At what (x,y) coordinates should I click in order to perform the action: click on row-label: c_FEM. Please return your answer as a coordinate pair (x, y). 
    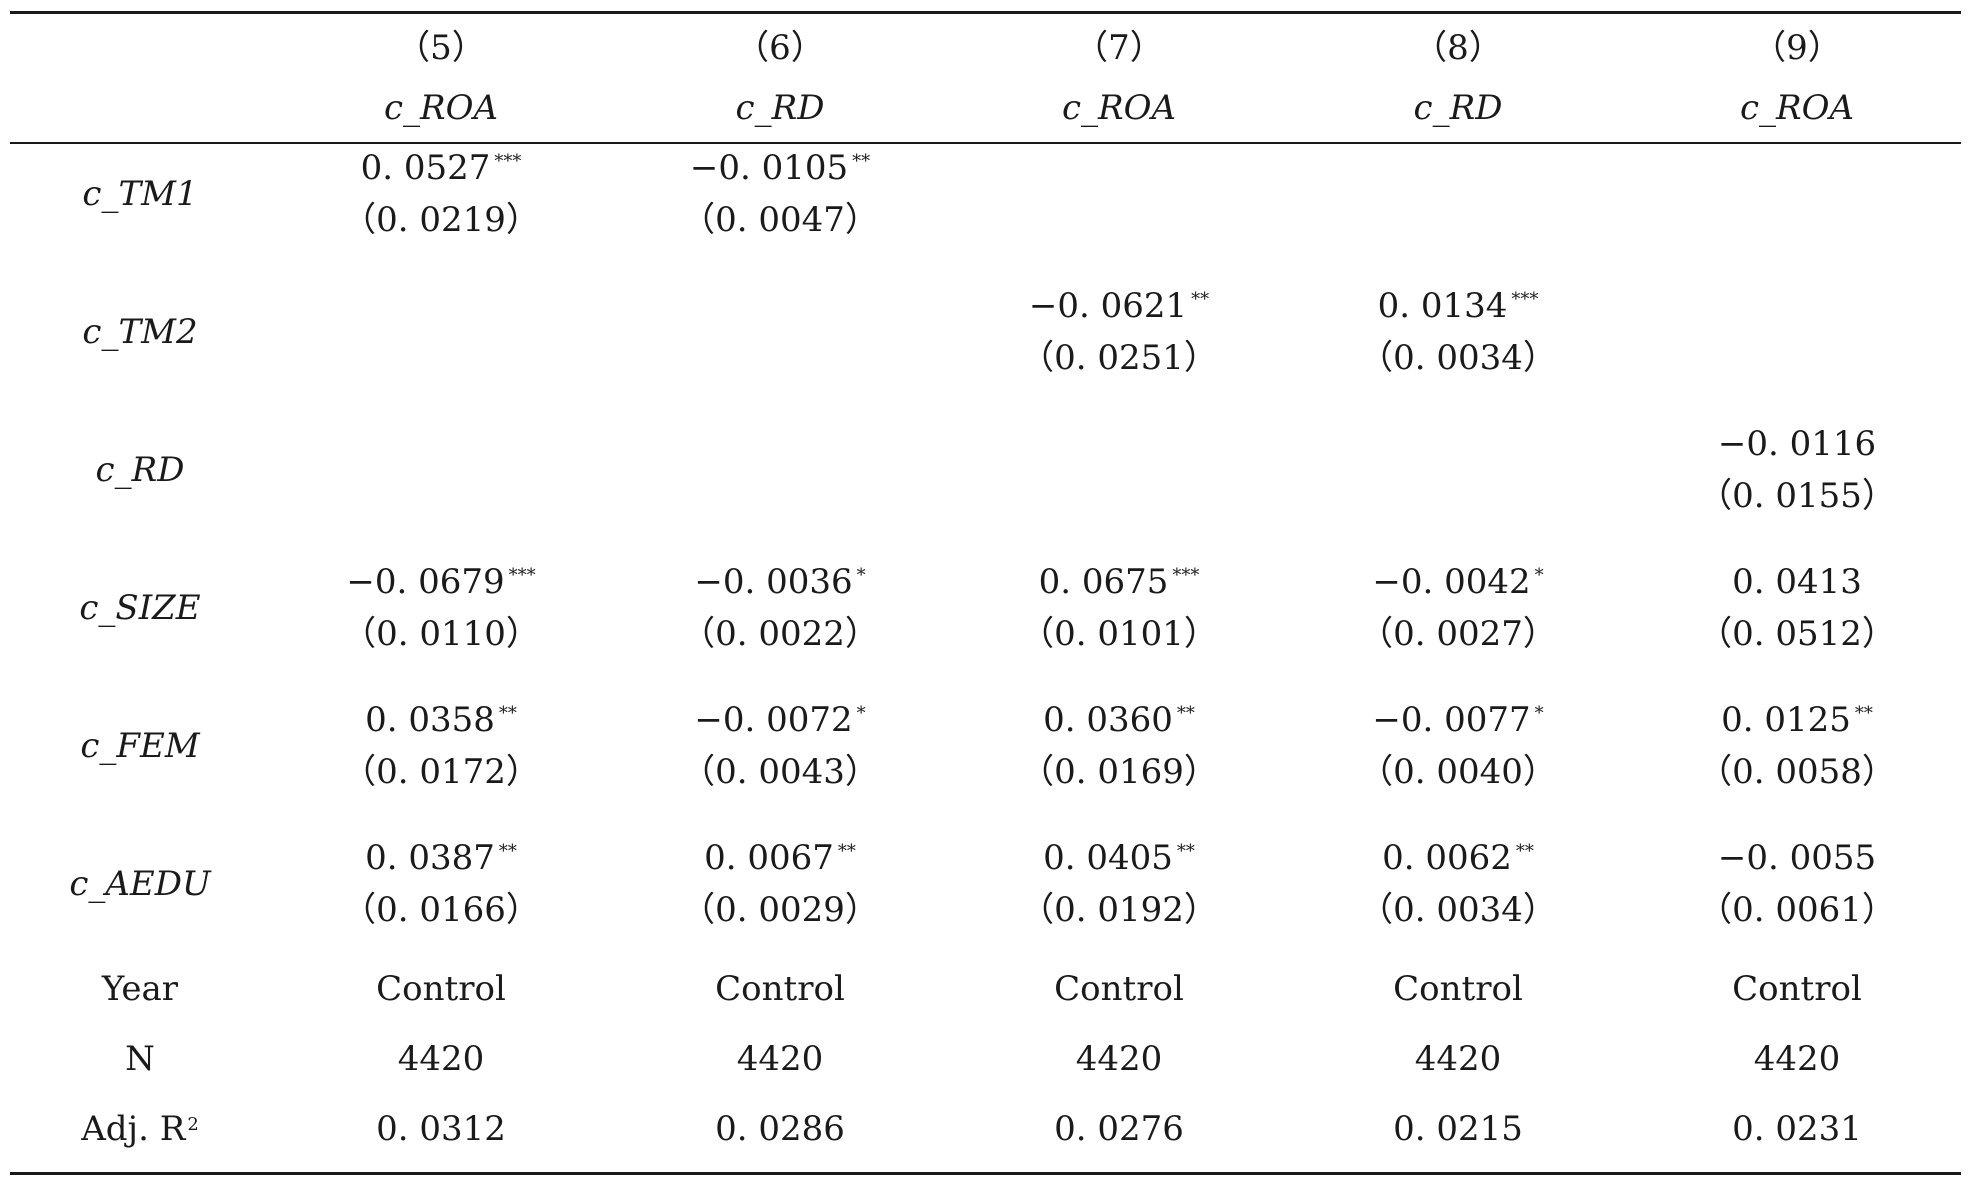
    Looking at the image, I should click on (140, 746).